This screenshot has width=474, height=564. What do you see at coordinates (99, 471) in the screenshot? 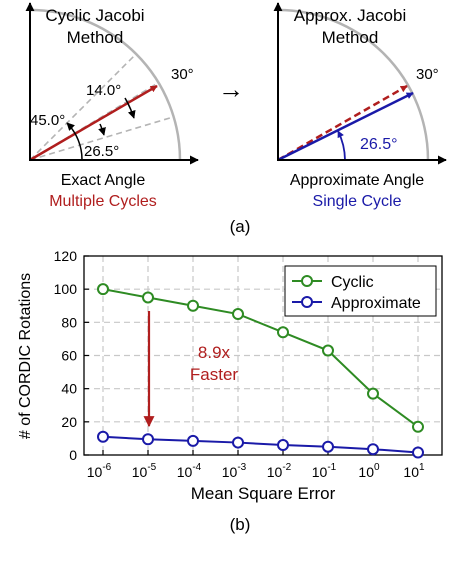
I see `x-tick-label: 10⁻⁶` at bounding box center [99, 471].